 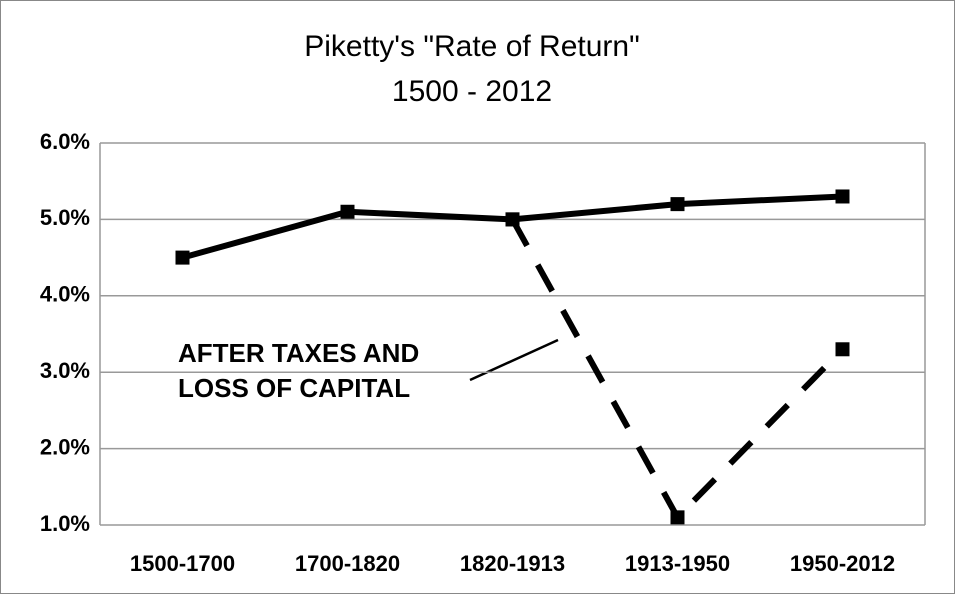 I want to click on y-tick-label: 3.0%, so click(x=65, y=370).